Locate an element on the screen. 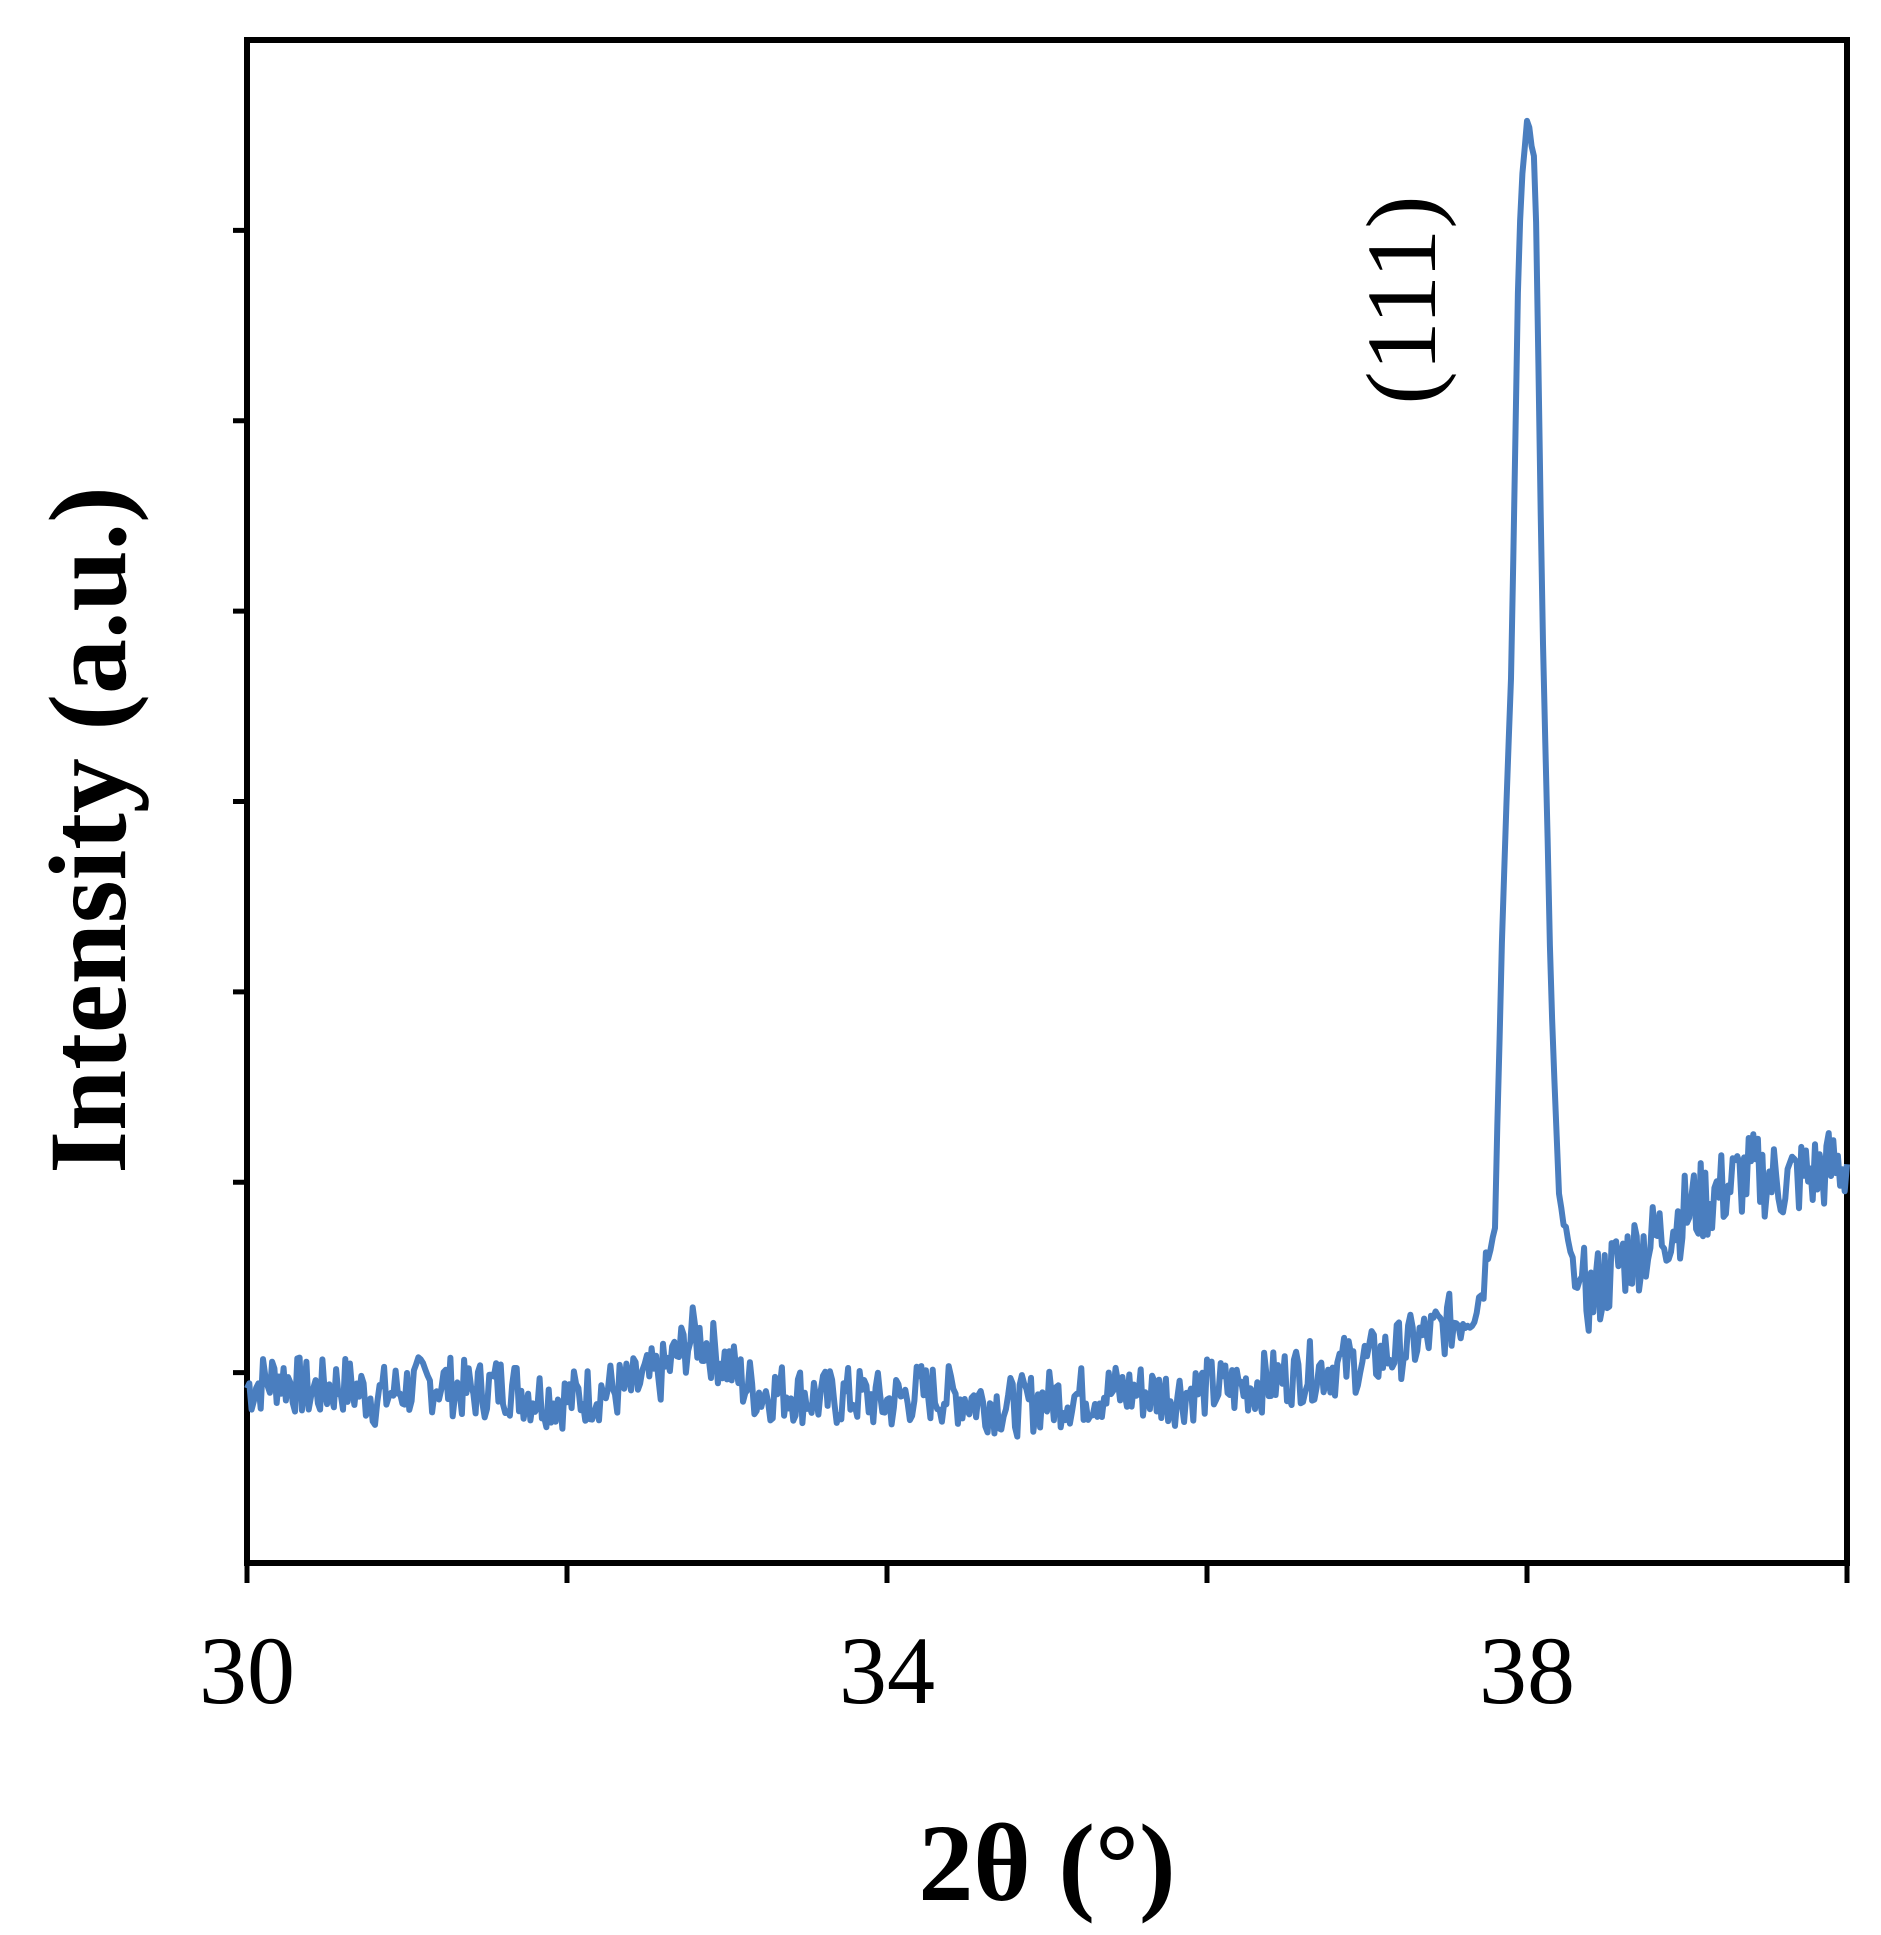  y-axis-title: Intensity (a.u.) is located at coordinates (88, 830).